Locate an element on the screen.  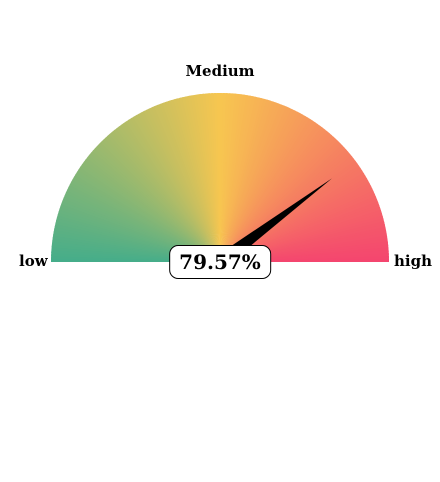
gauge-label-low: low is located at coordinates (33, 261).